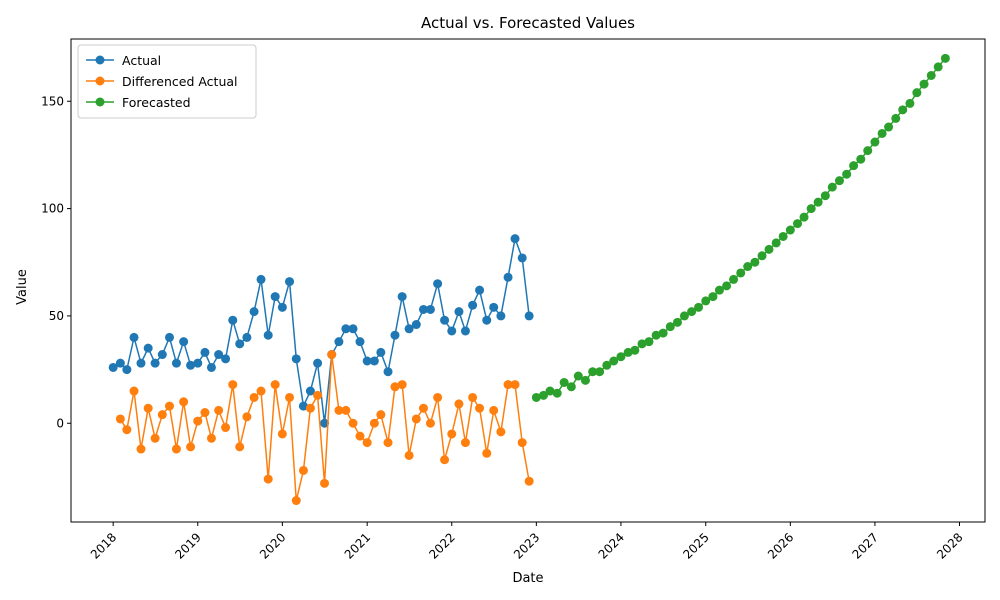 Image resolution: width=1000 pixels, height=600 pixels. I want to click on y-tick-label: 50, so click(56, 316).